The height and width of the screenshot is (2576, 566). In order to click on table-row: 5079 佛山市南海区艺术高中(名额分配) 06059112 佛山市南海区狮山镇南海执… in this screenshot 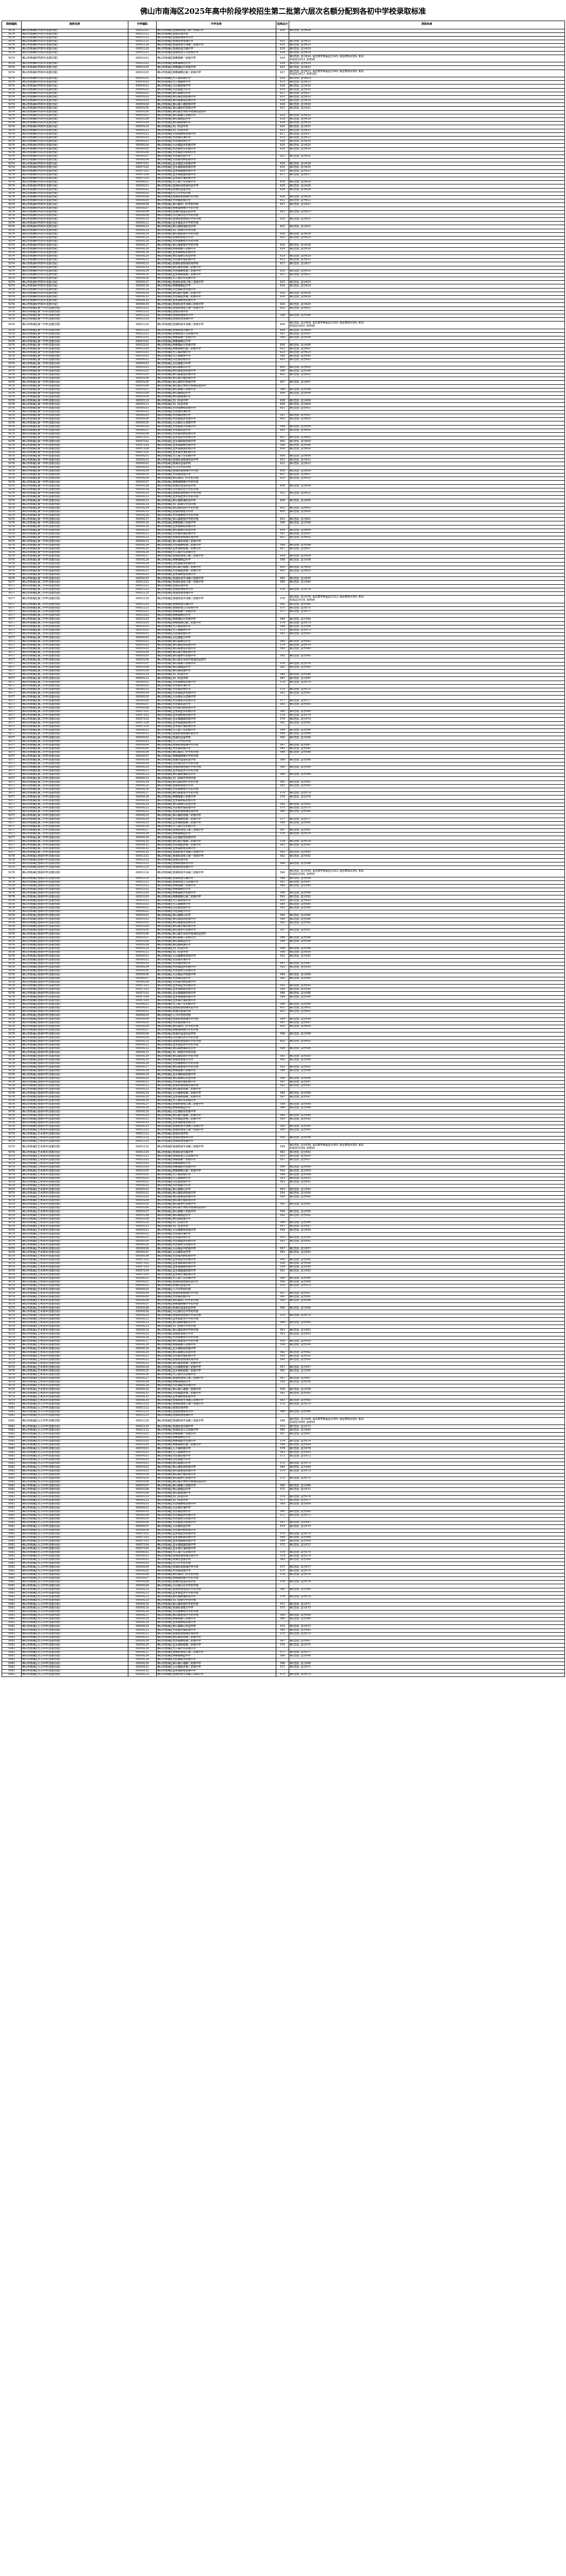, I will do `click(284, 1323)`.